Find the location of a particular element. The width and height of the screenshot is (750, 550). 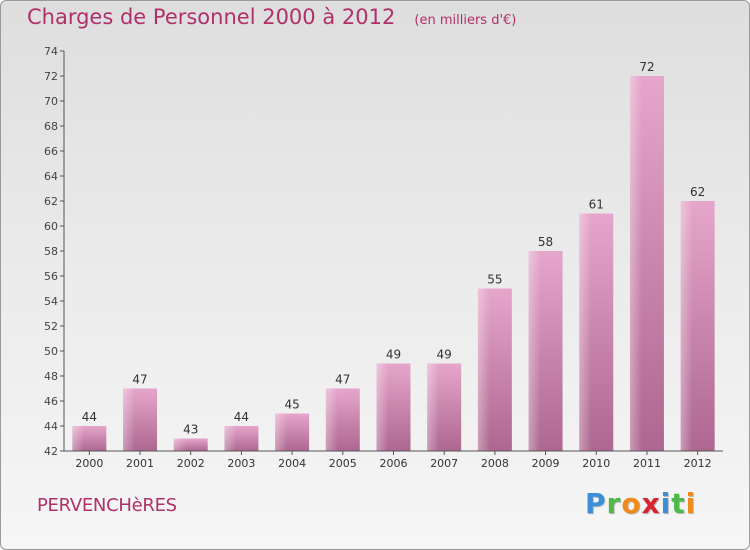

y-tick-label: 64 is located at coordinates (51, 176).